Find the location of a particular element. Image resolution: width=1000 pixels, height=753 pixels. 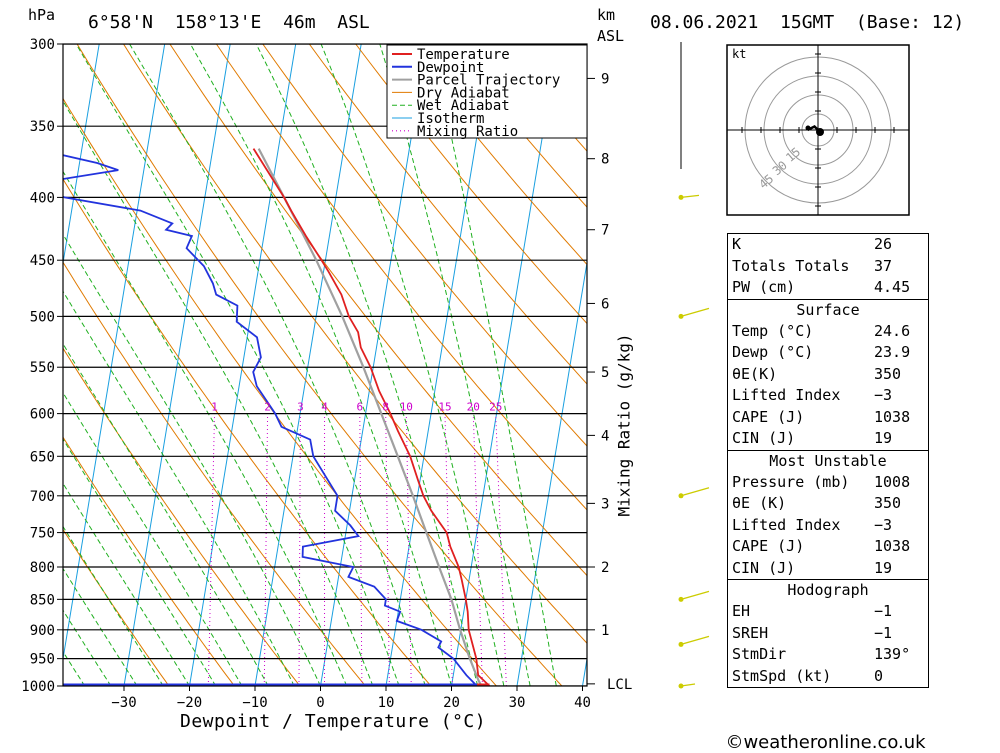

pressure-tick-label: 500 is located at coordinates (42, 317).